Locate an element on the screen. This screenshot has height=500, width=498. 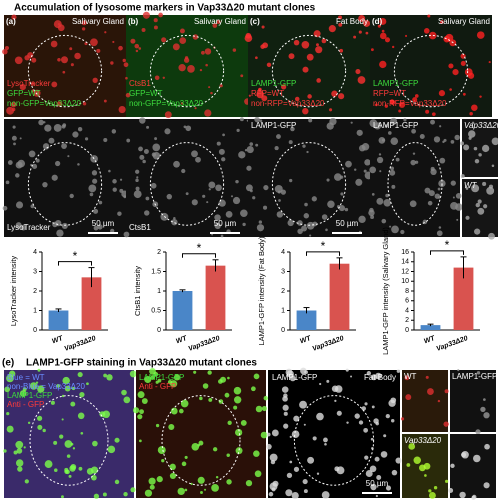
channel-label: LAMP1-GFP is located at coordinates (29, 395).